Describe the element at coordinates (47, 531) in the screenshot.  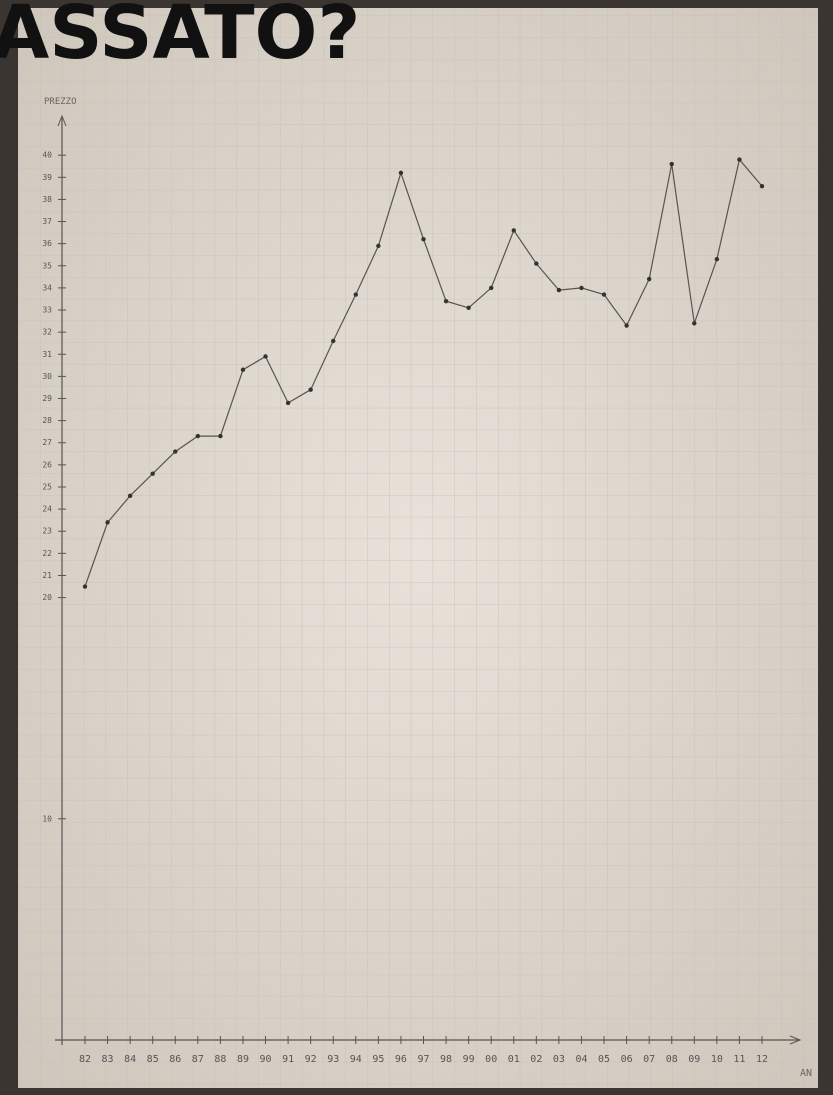
I see `y-tick-label: 23` at that location.